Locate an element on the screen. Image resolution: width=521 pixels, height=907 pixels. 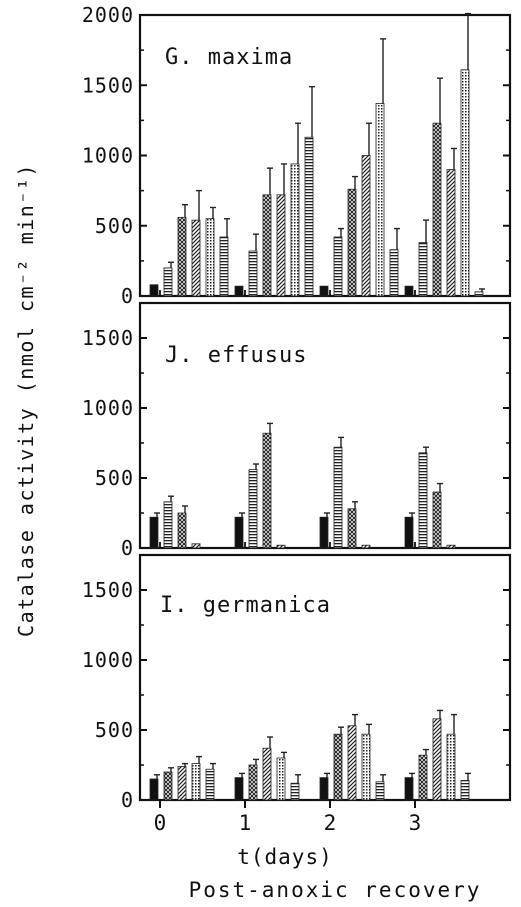
panel-title: J. effusus is located at coordinates (236, 355).